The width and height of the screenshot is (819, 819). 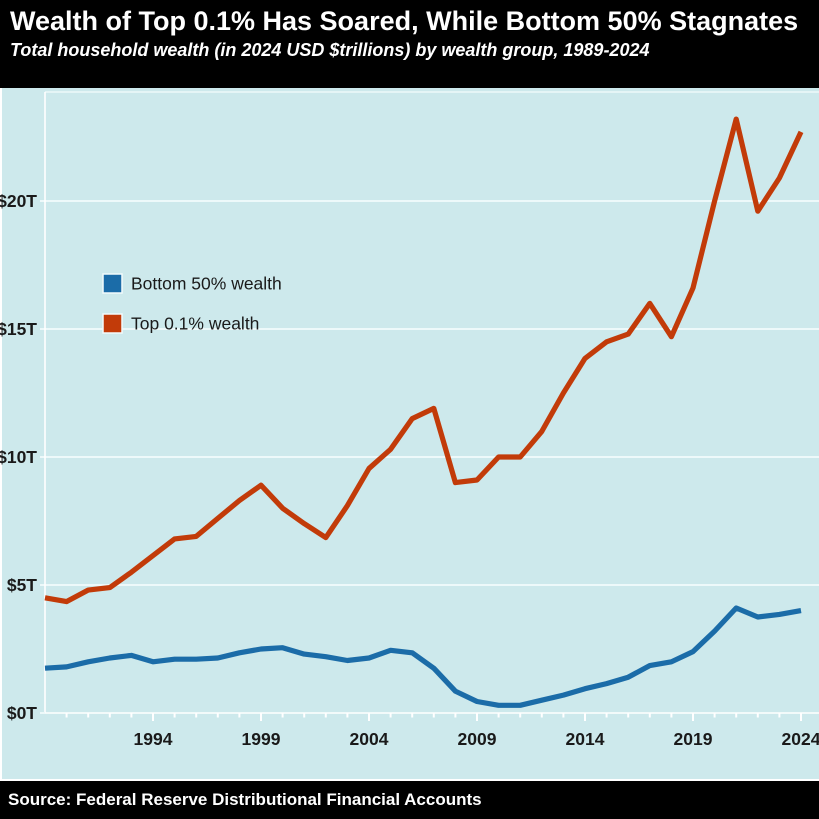 What do you see at coordinates (206, 284) in the screenshot?
I see `legend-label-bottom50: Bottom 50% wealth` at bounding box center [206, 284].